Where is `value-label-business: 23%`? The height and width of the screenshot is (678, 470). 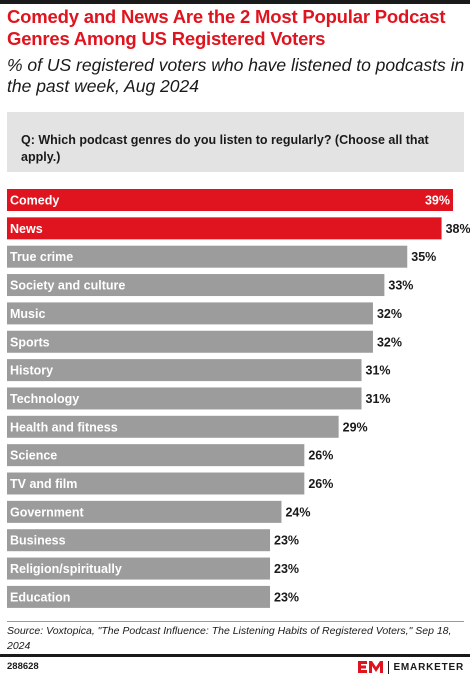 value-label-business: 23% is located at coordinates (286, 541).